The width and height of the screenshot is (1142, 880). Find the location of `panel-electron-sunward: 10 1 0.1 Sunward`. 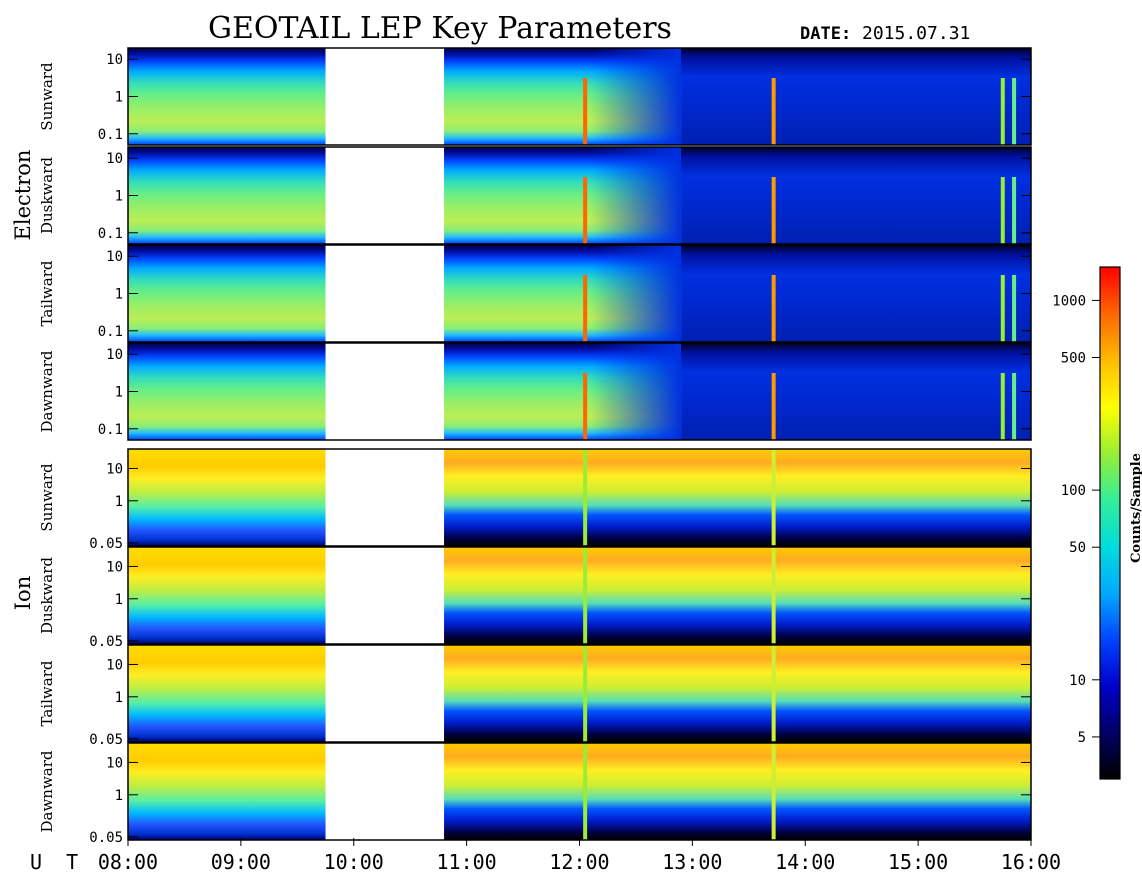

panel-electron-sunward: 10 1 0.1 Sunward is located at coordinates (535, 96).